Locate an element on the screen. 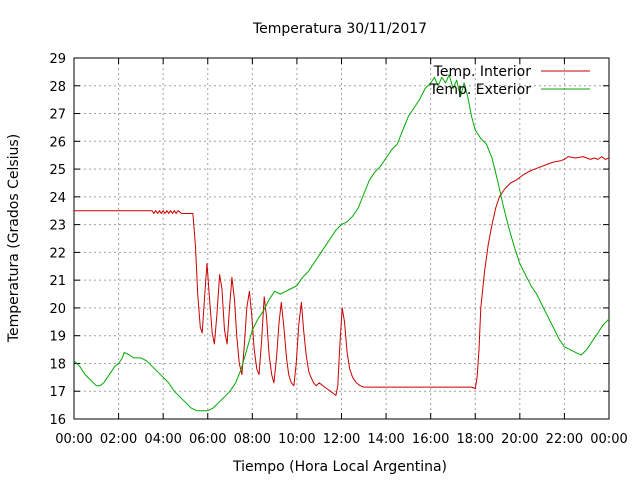  y-tick-label: 24 is located at coordinates (57, 198).